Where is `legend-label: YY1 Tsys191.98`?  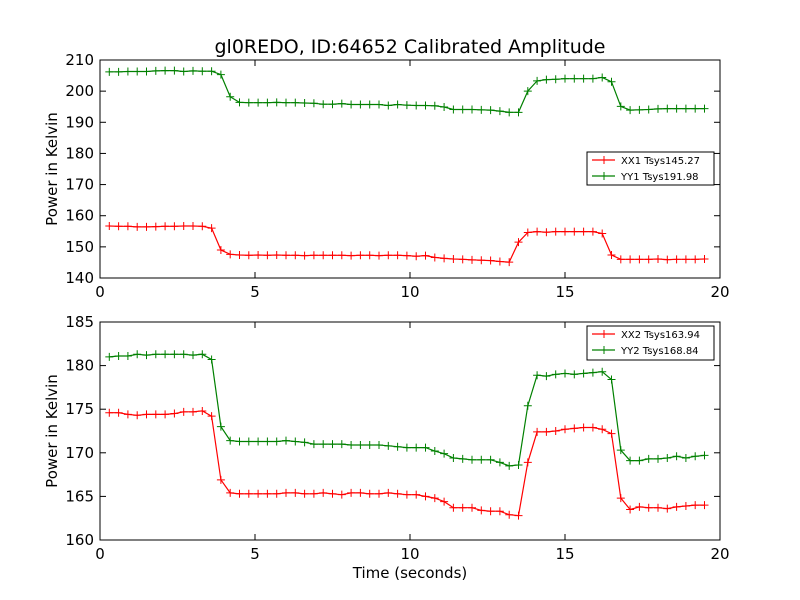
legend-label: YY1 Tsys191.98 is located at coordinates (659, 177).